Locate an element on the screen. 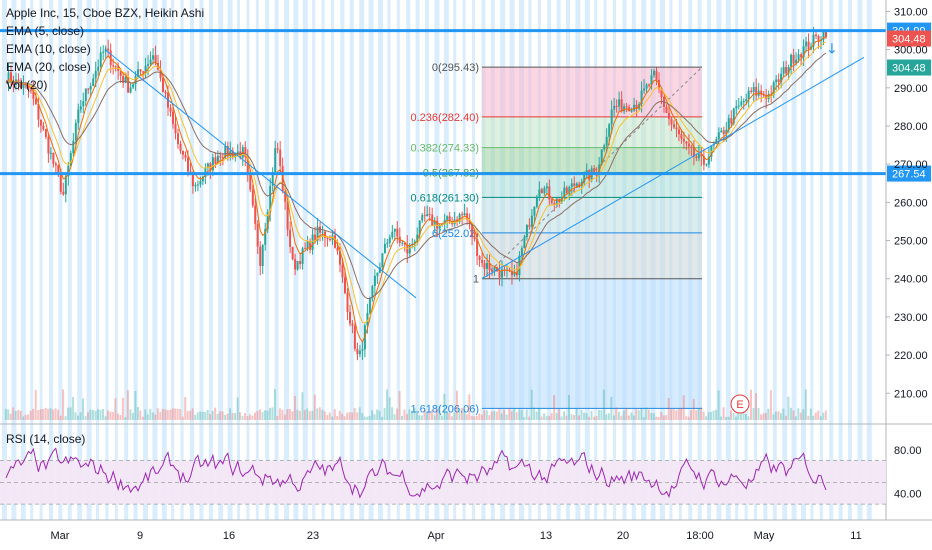 The width and height of the screenshot is (932, 550). rsi-line is located at coordinates (416, 473).